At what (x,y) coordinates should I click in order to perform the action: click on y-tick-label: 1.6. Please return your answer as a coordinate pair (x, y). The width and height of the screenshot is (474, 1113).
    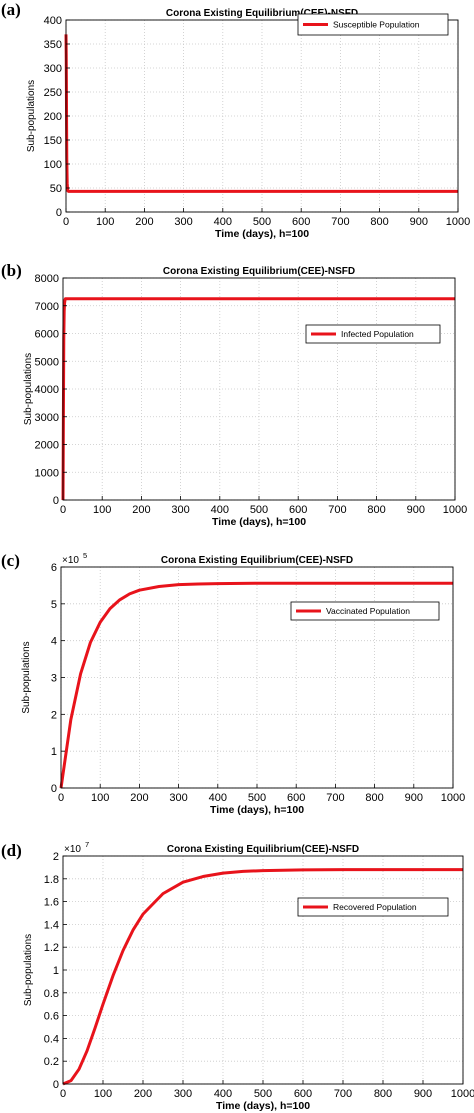
    Looking at the image, I should click on (51, 903).